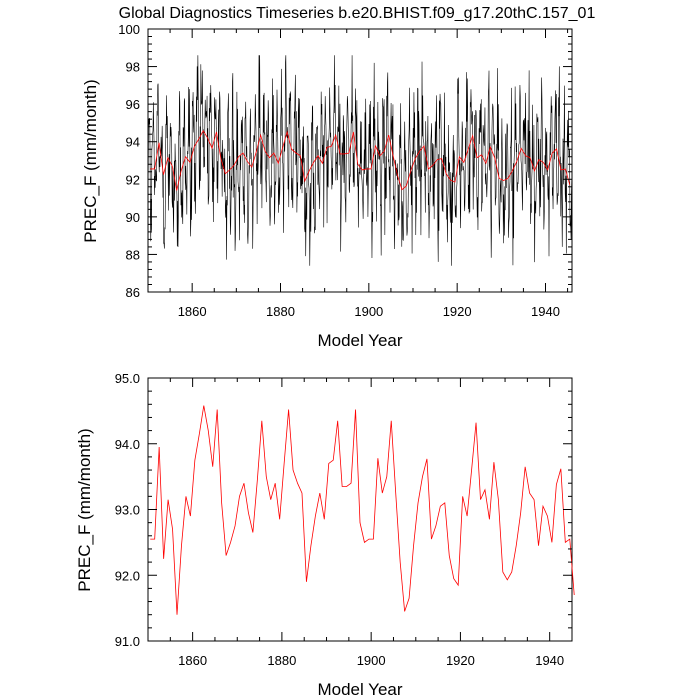 The image size is (700, 700). What do you see at coordinates (127, 510) in the screenshot?
I see `y-tick-label-bottom: 93.0` at bounding box center [127, 510].